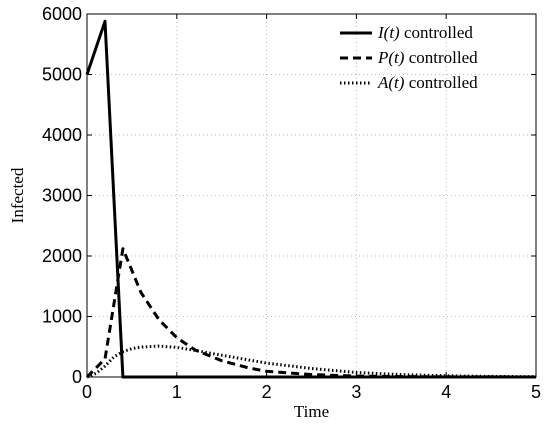  Describe the element at coordinates (177, 392) in the screenshot. I see `x-tick-label: 1` at that location.